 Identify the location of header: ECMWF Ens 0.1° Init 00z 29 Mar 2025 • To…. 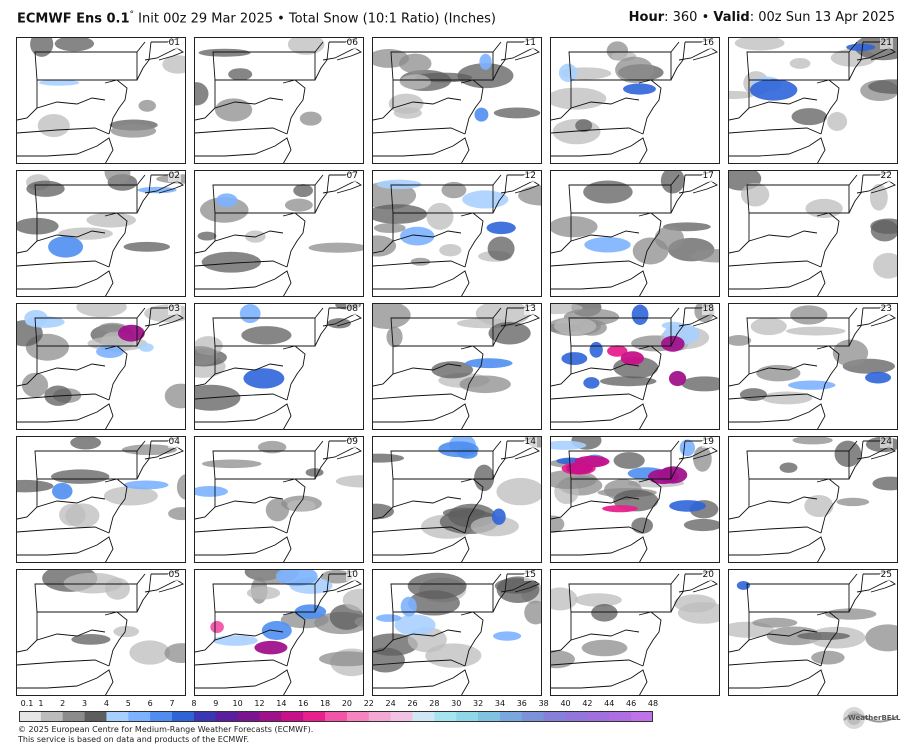
(456, 16).